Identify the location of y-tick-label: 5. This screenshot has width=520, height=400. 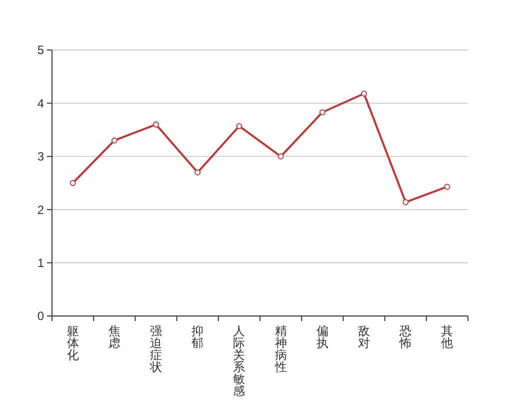
(40, 50).